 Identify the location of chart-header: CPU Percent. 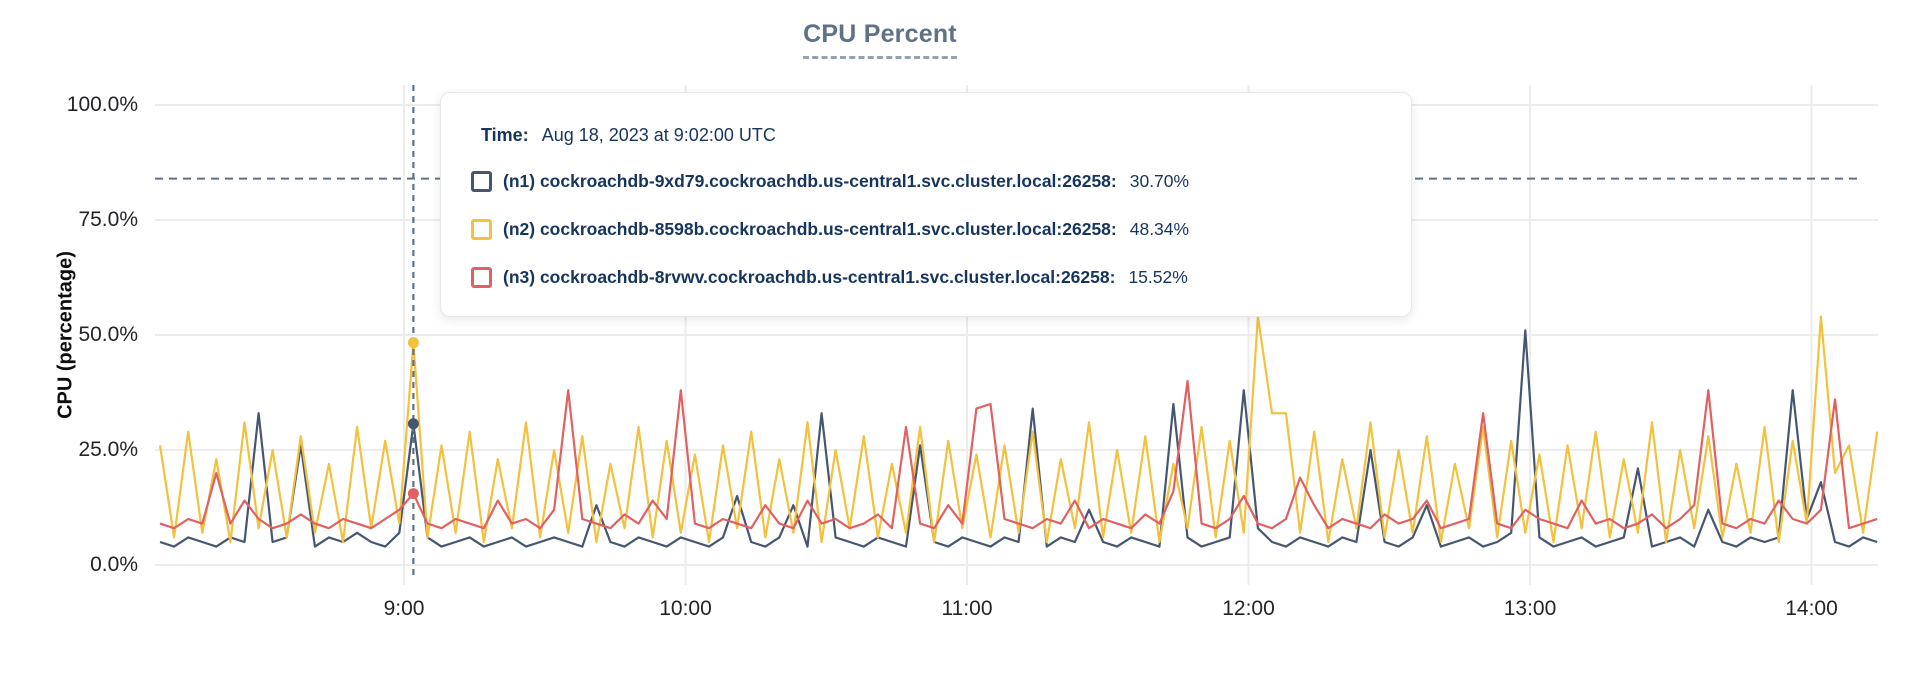
(880, 39).